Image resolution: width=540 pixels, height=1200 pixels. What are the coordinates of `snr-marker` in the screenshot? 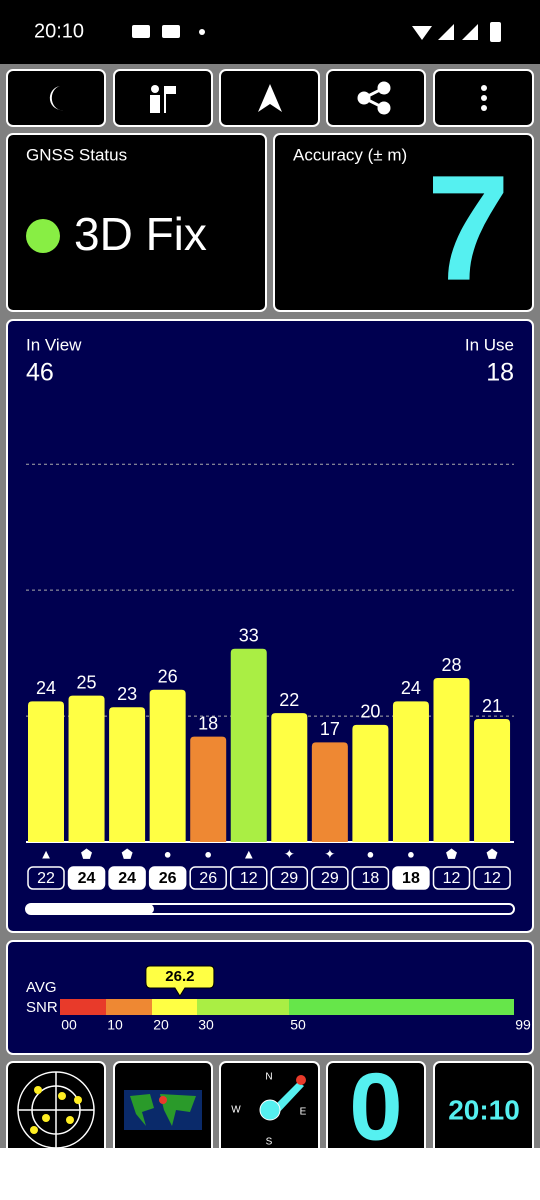 It's located at (180, 981).